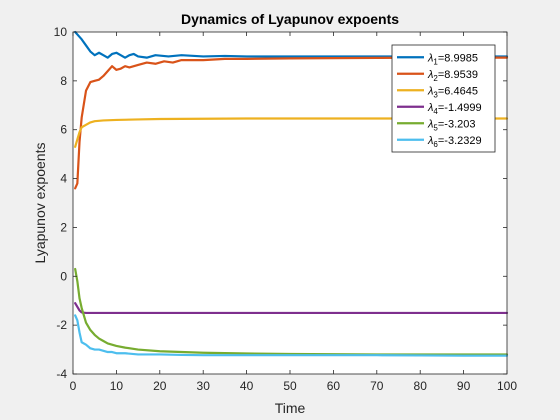 The height and width of the screenshot is (420, 560). What do you see at coordinates (452, 59) in the screenshot?
I see `legend-entry-1: λ1=8.9985` at bounding box center [452, 59].